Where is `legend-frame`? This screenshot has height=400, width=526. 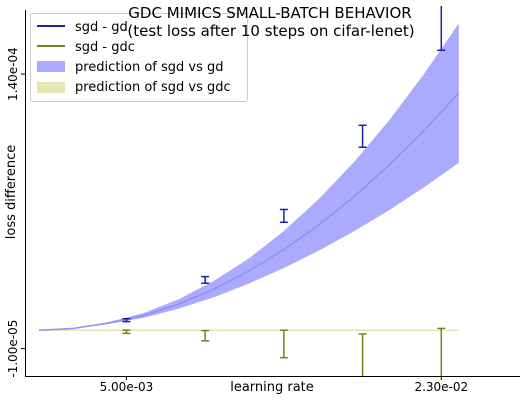 legend-frame is located at coordinates (139, 57).